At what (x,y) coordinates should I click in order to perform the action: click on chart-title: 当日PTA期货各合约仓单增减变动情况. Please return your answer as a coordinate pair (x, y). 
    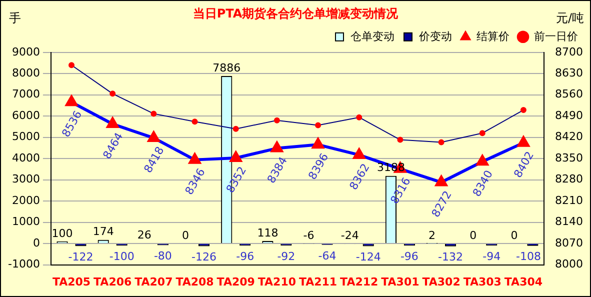
    Looking at the image, I should click on (296, 13).